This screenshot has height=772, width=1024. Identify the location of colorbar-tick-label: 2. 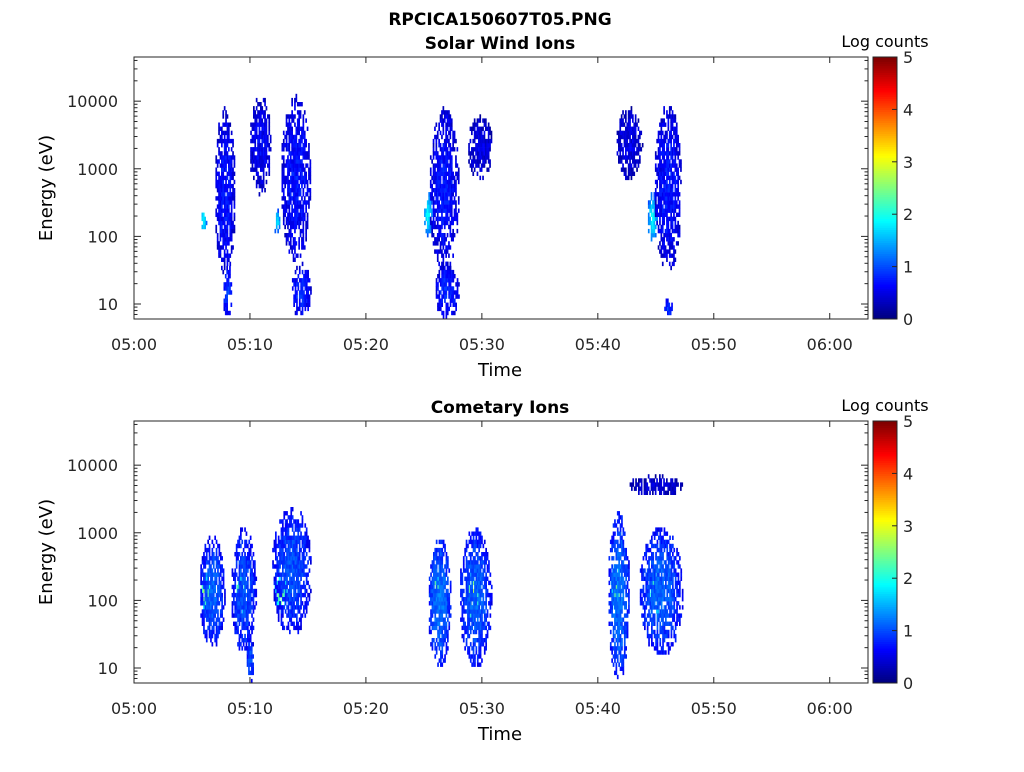
(908, 214).